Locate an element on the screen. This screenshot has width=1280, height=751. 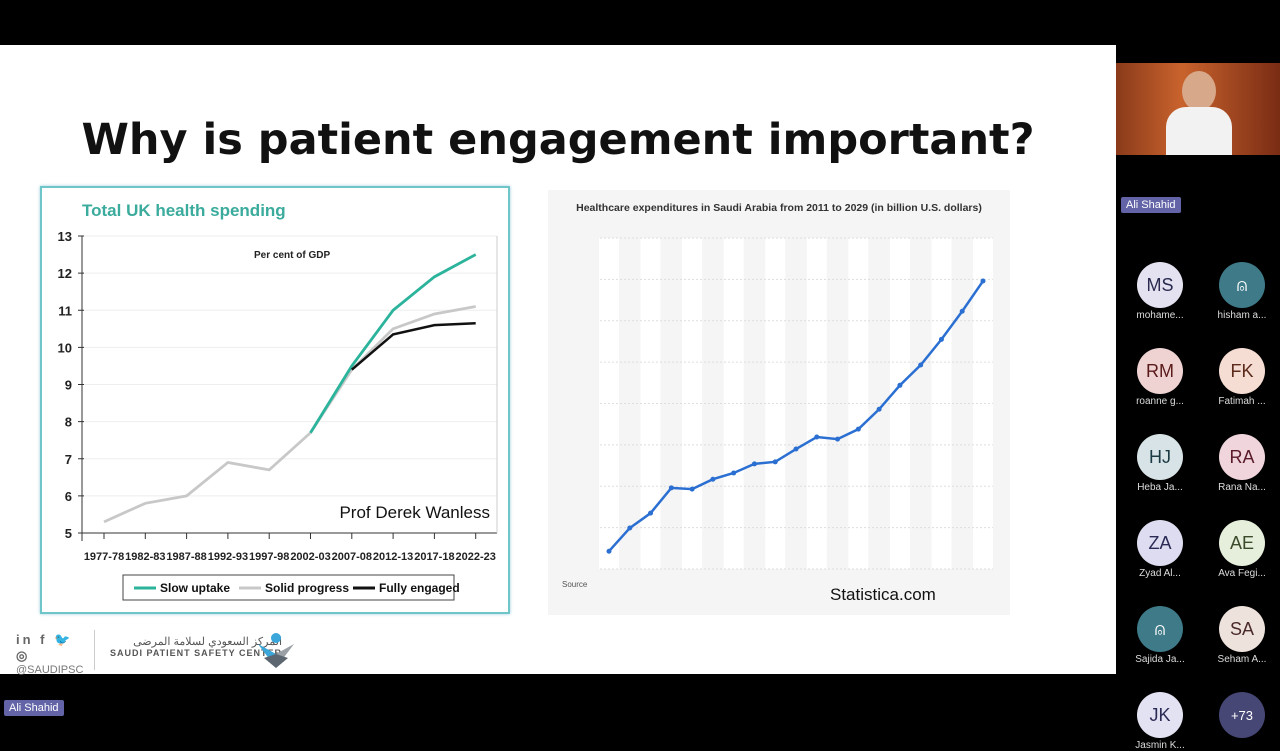
footer-divider is located at coordinates (94, 650).